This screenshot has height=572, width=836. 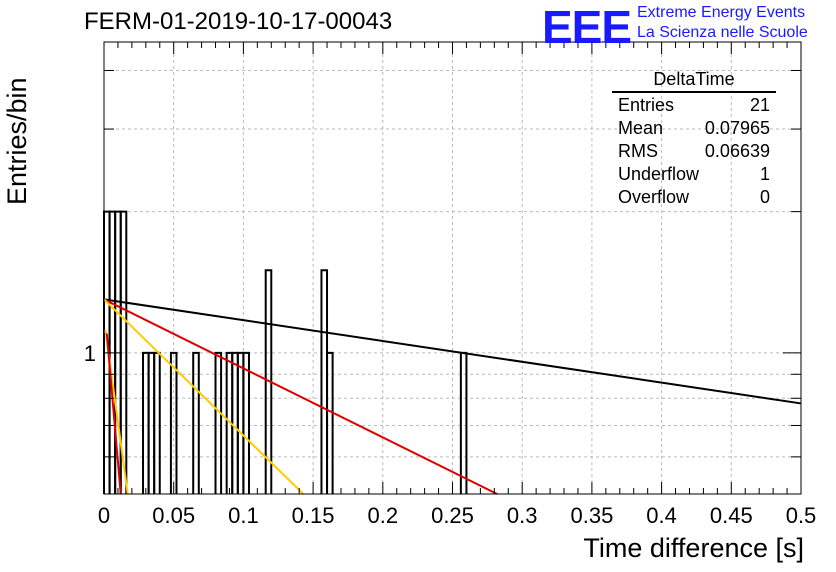 I want to click on x-tick-label: 0.25, so click(x=452, y=515).